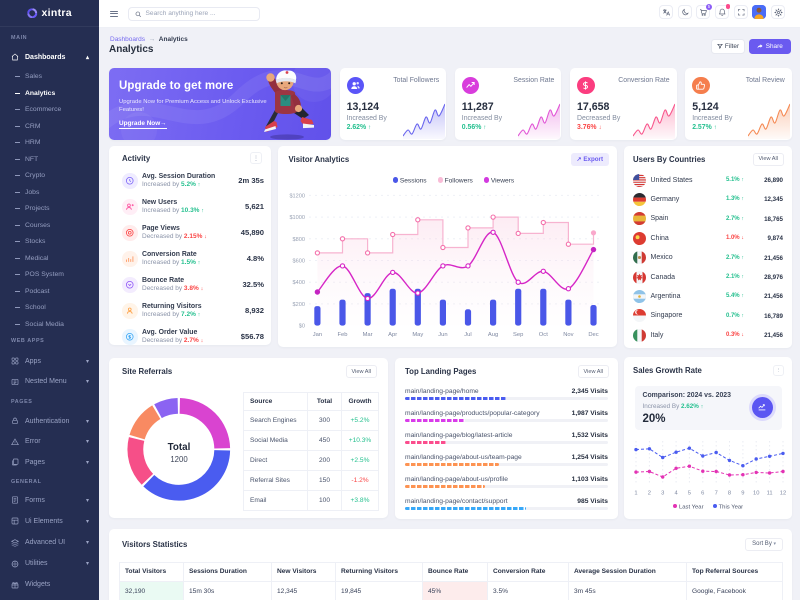 The width and height of the screenshot is (800, 600). Describe the element at coordinates (343, 335) in the screenshot. I see `svg-text: Feb` at that location.